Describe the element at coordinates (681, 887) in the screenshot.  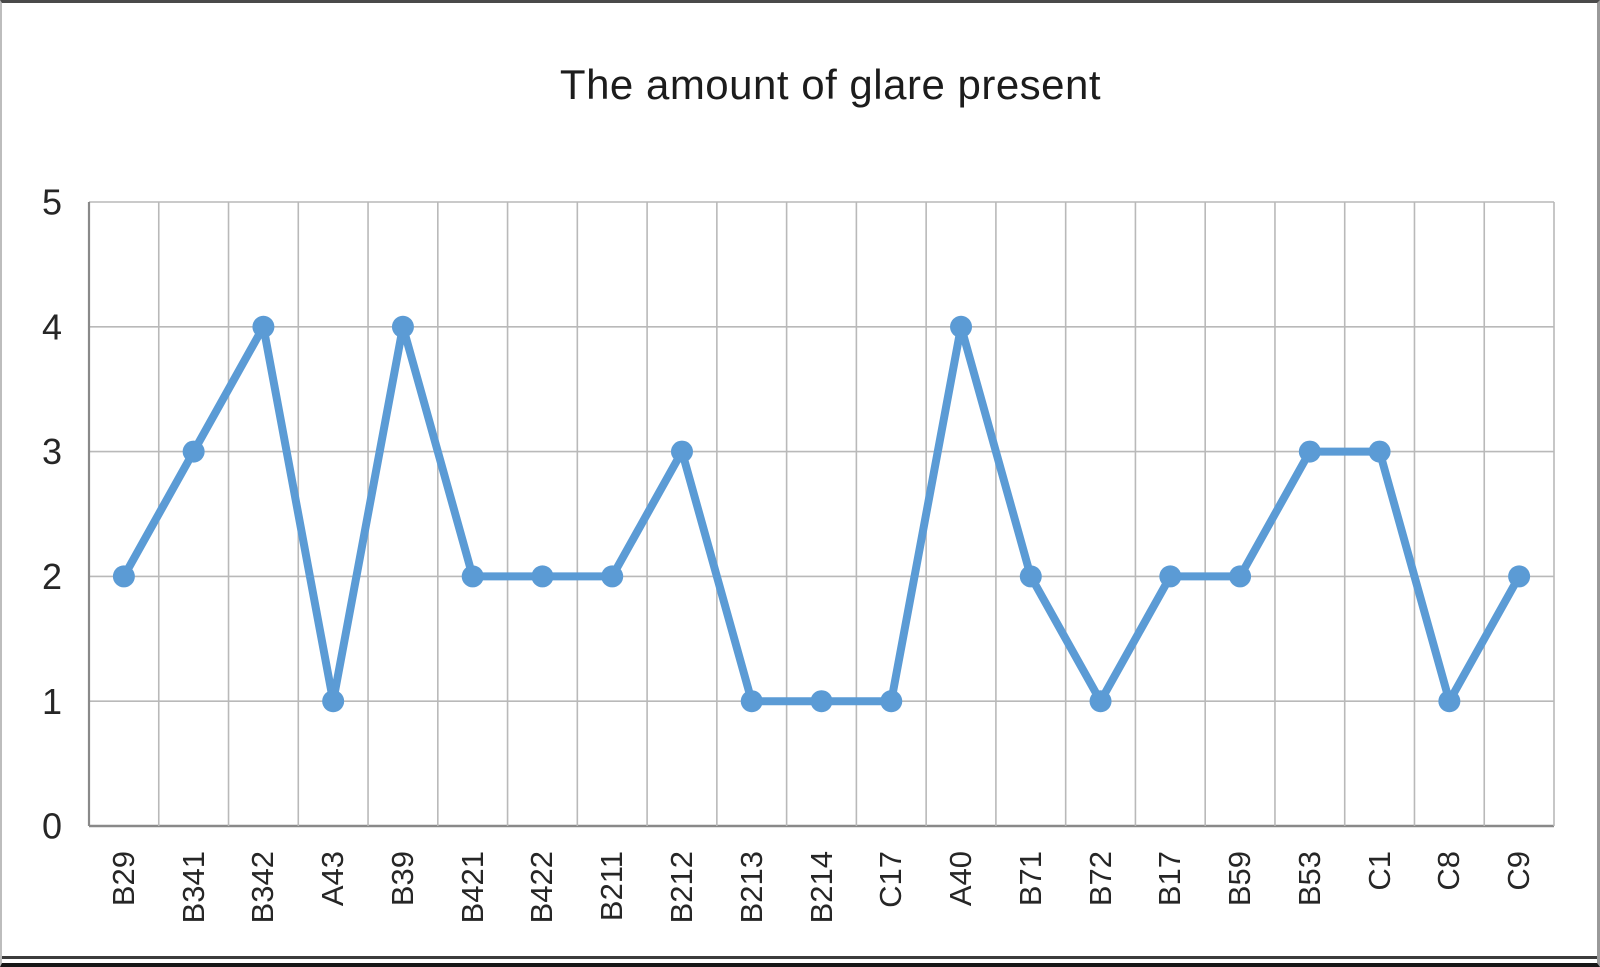
I see `x-axis-label: B212` at that location.